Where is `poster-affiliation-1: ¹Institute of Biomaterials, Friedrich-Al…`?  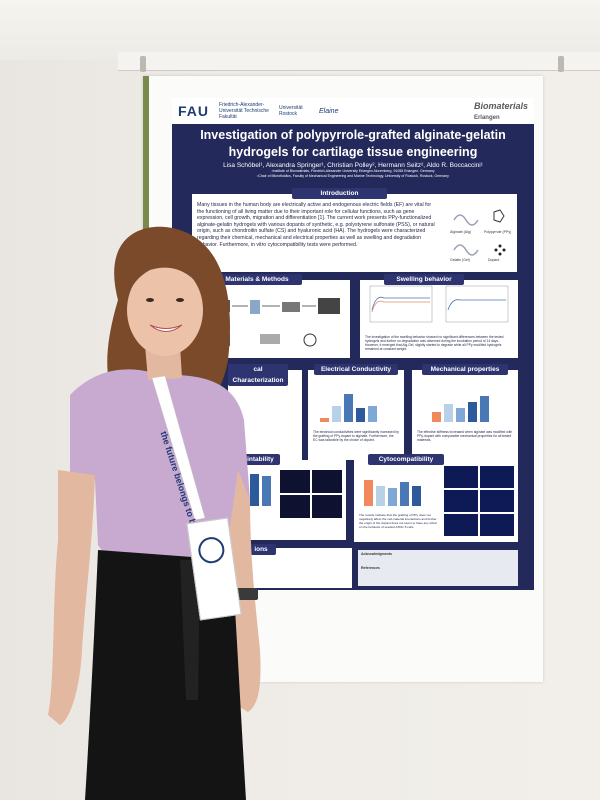 poster-affiliation-1: ¹Institute of Biomaterials, Friedrich-Al… is located at coordinates (353, 171).